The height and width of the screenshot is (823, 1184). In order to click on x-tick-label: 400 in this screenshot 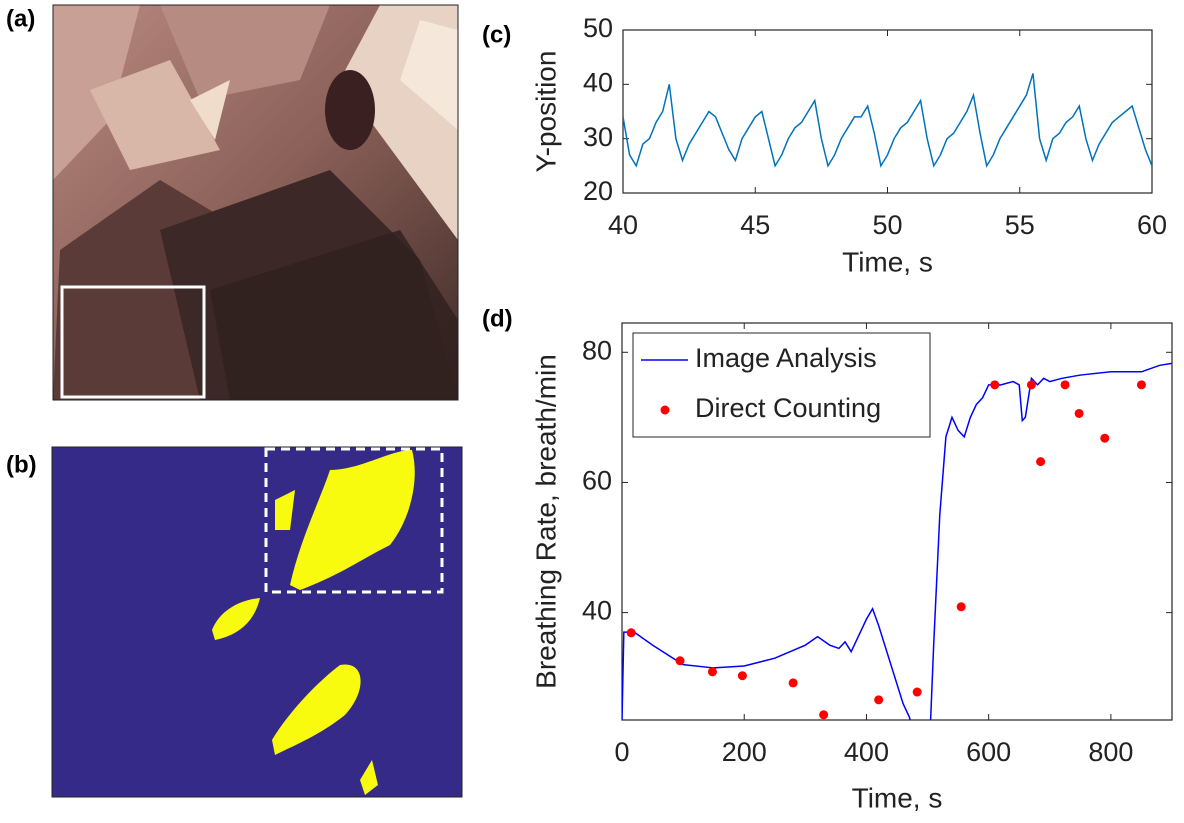, I will do `click(866, 752)`.